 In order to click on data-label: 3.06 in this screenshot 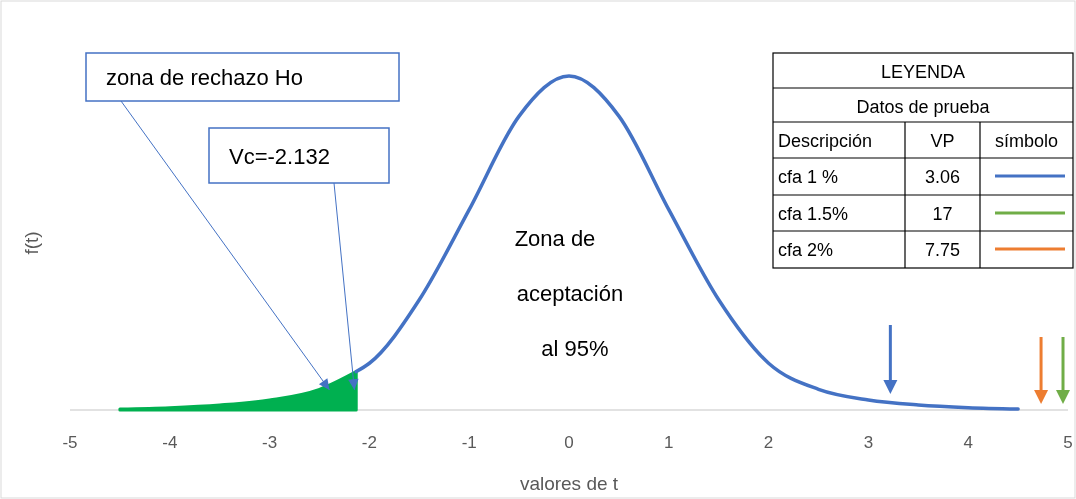, I will do `click(942, 177)`.